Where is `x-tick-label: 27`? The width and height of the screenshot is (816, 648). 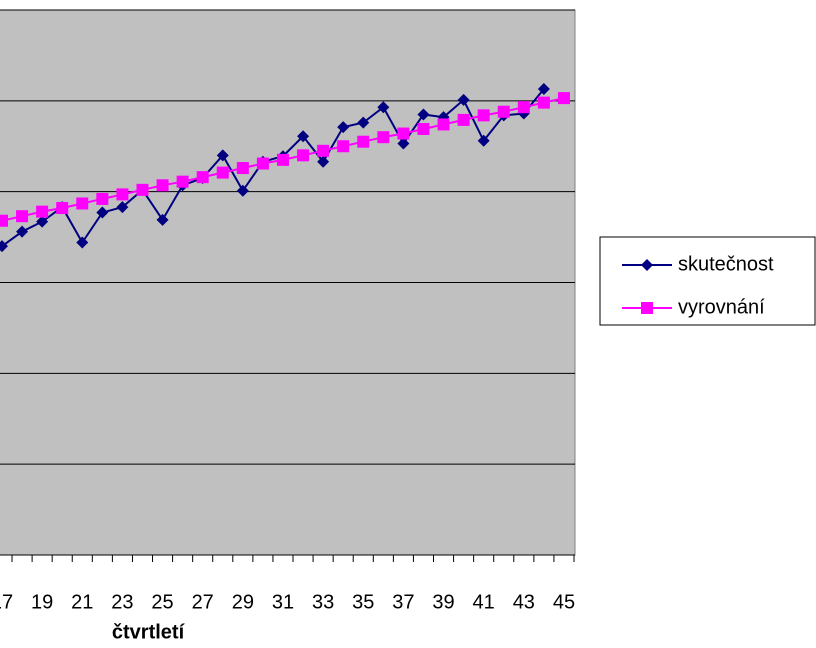
x-tick-label: 27 is located at coordinates (203, 602).